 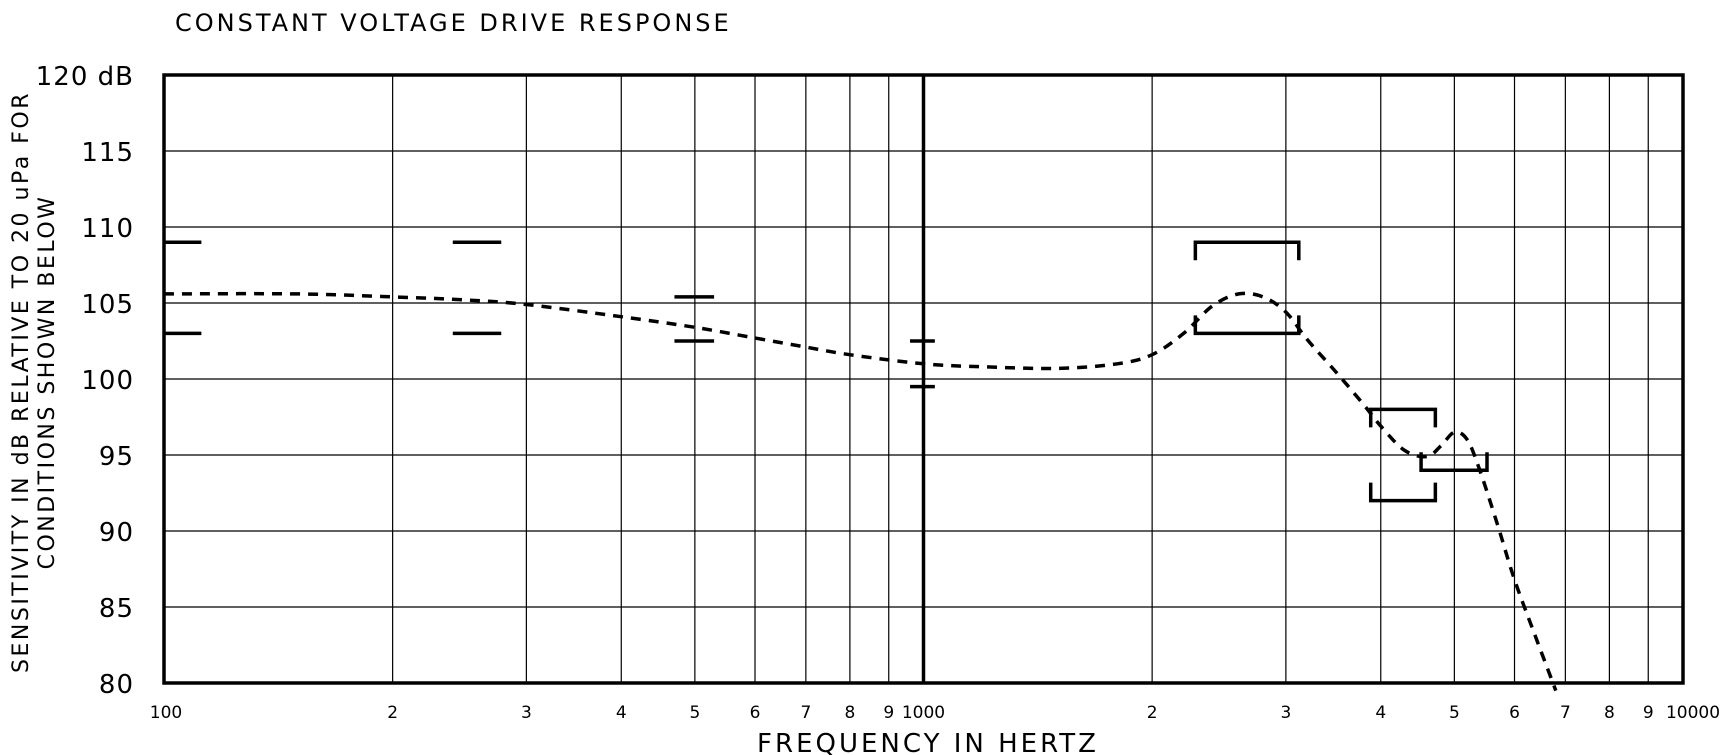 What do you see at coordinates (116, 685) in the screenshot?
I see `y-tick-label: 80` at bounding box center [116, 685].